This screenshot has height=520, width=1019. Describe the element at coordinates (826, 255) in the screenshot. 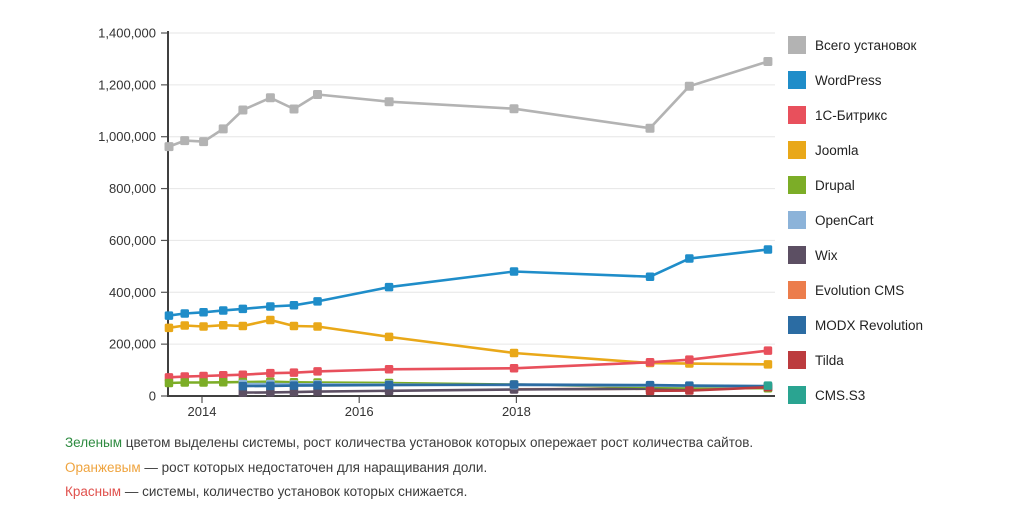

I see `legend-label-wix: Wix` at that location.